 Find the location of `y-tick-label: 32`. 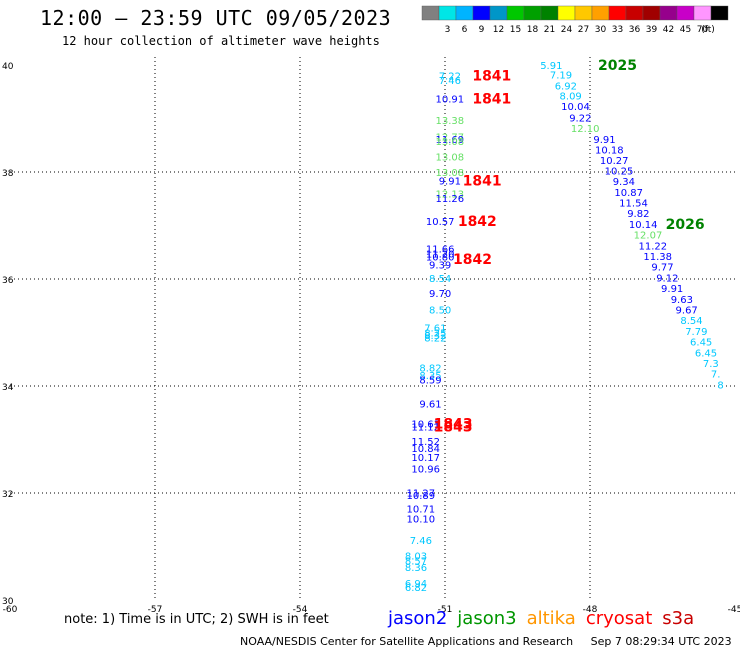

y-tick-label: 32 is located at coordinates (7, 495).